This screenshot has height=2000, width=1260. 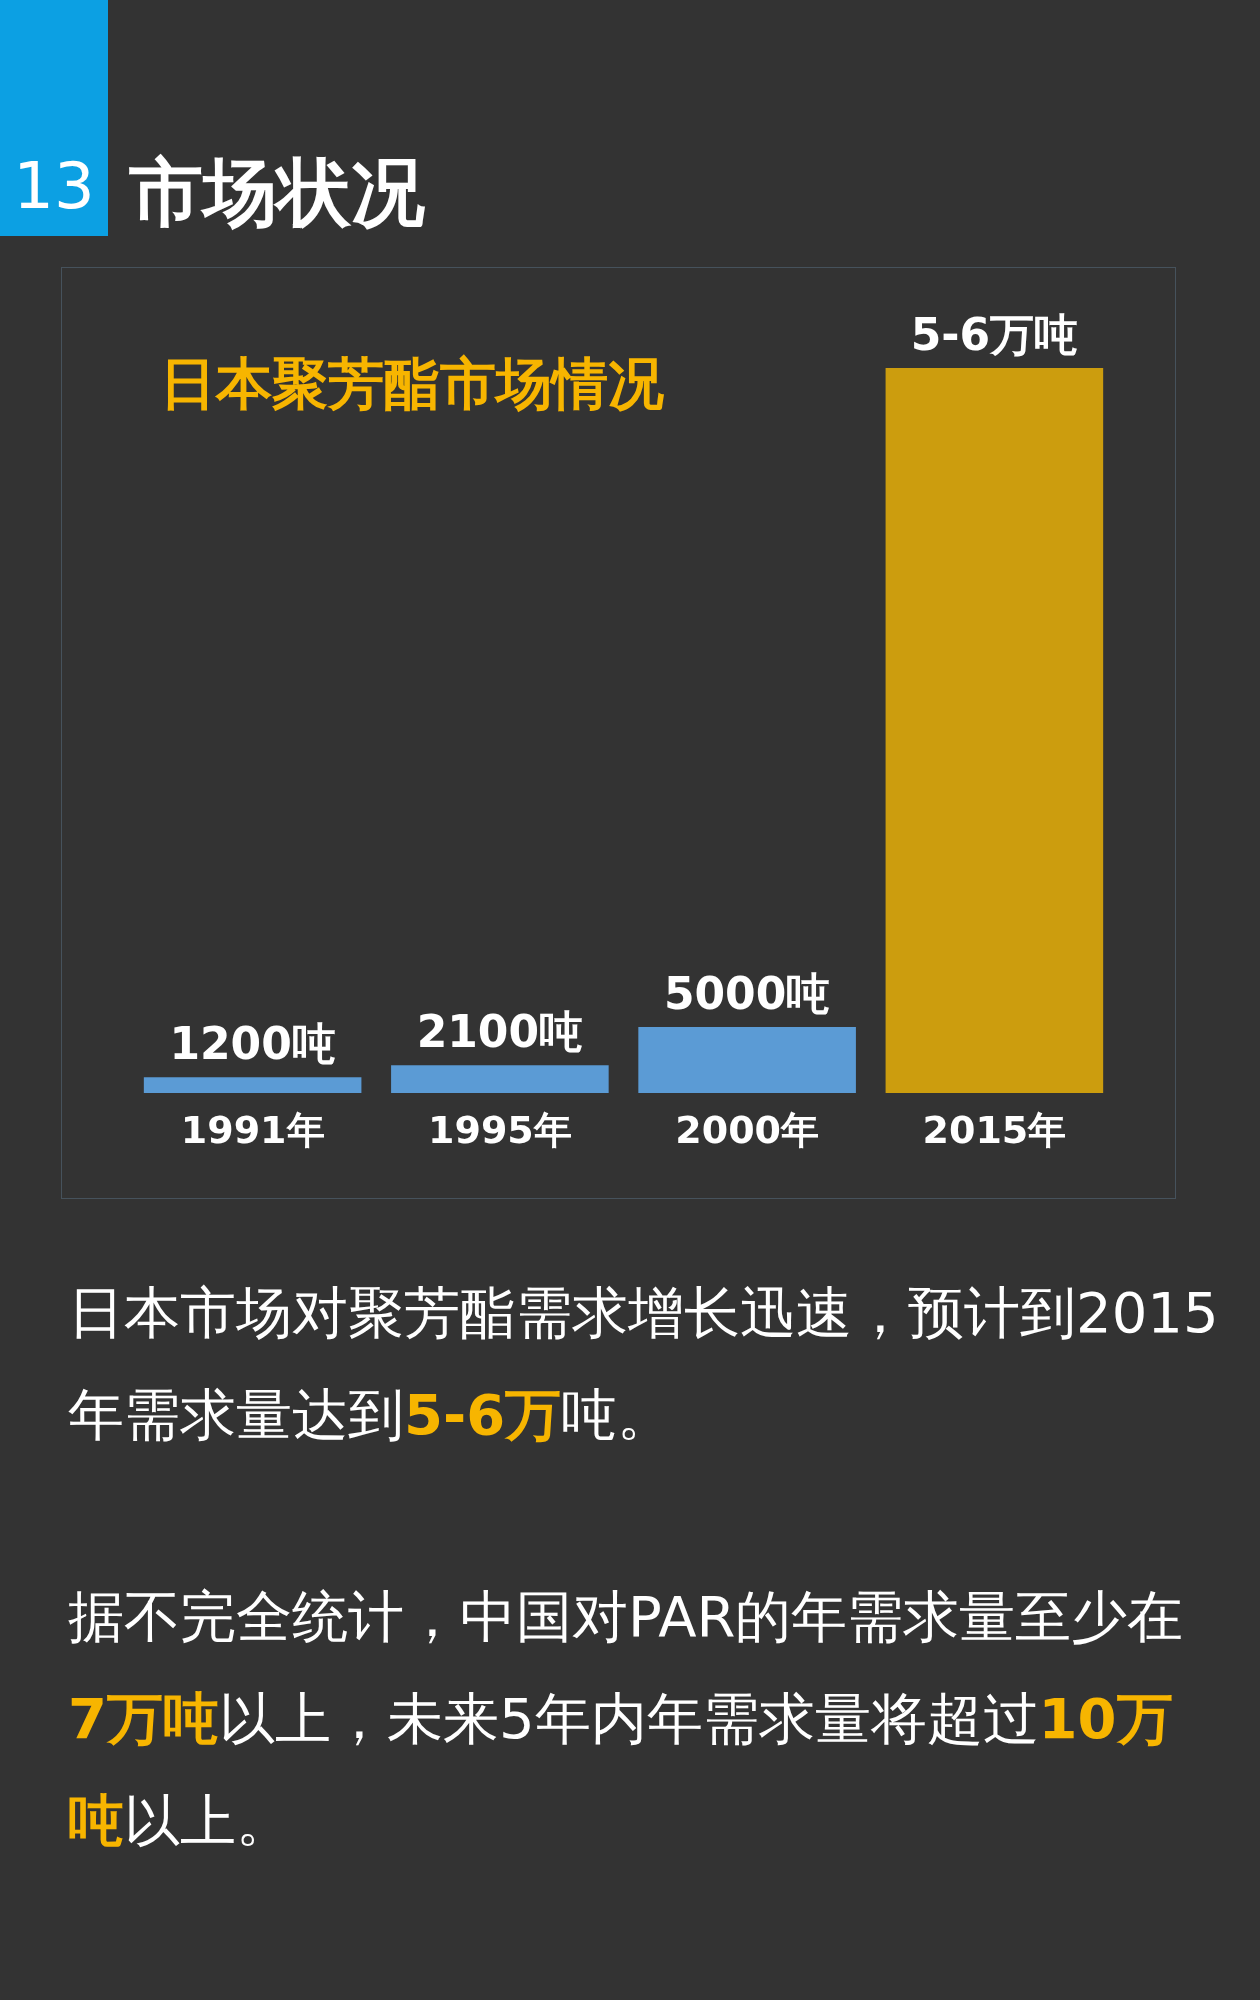 What do you see at coordinates (994, 334) in the screenshot?
I see `data-label: 5-6万吨` at bounding box center [994, 334].